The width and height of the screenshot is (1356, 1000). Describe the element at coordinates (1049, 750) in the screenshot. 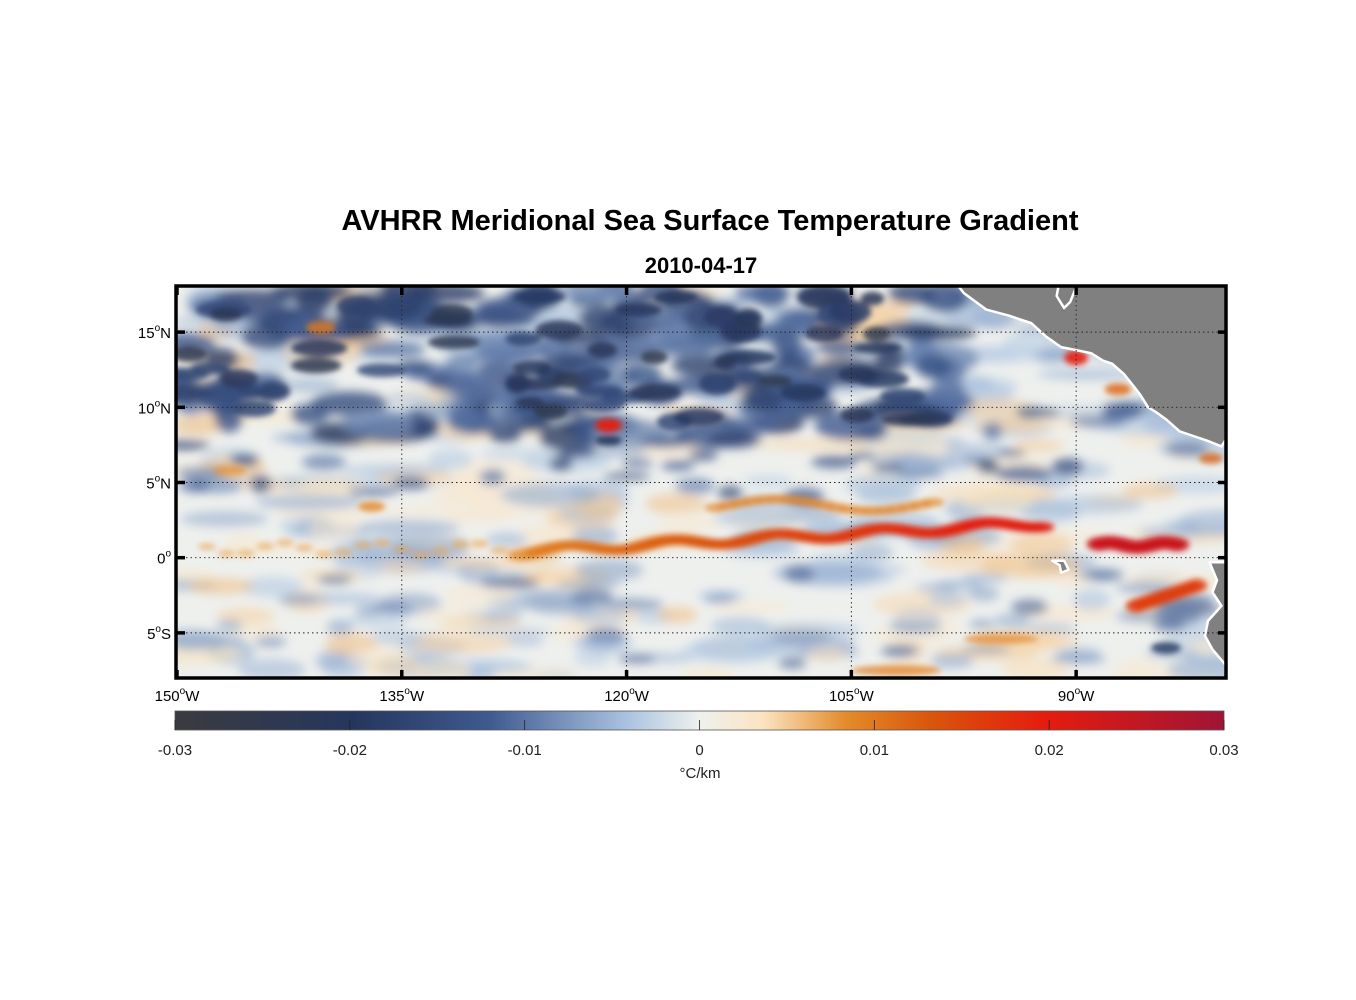

I see `colorbar-tick-label: 0.02` at that location.